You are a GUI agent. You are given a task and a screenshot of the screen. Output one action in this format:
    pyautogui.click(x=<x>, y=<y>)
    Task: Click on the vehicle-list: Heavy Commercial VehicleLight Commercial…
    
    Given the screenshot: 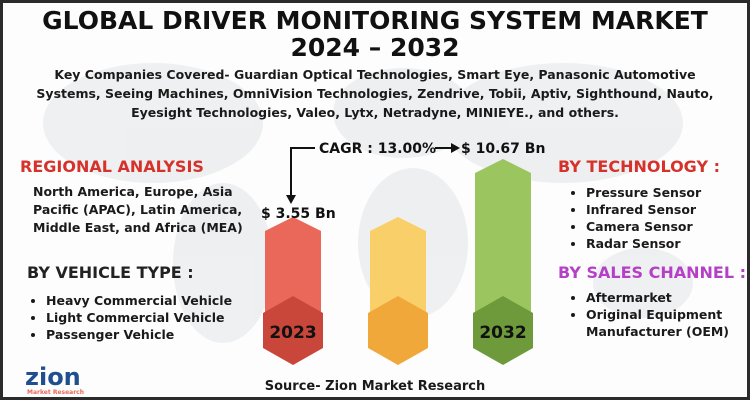 What is the action you would take?
    pyautogui.click(x=130, y=317)
    